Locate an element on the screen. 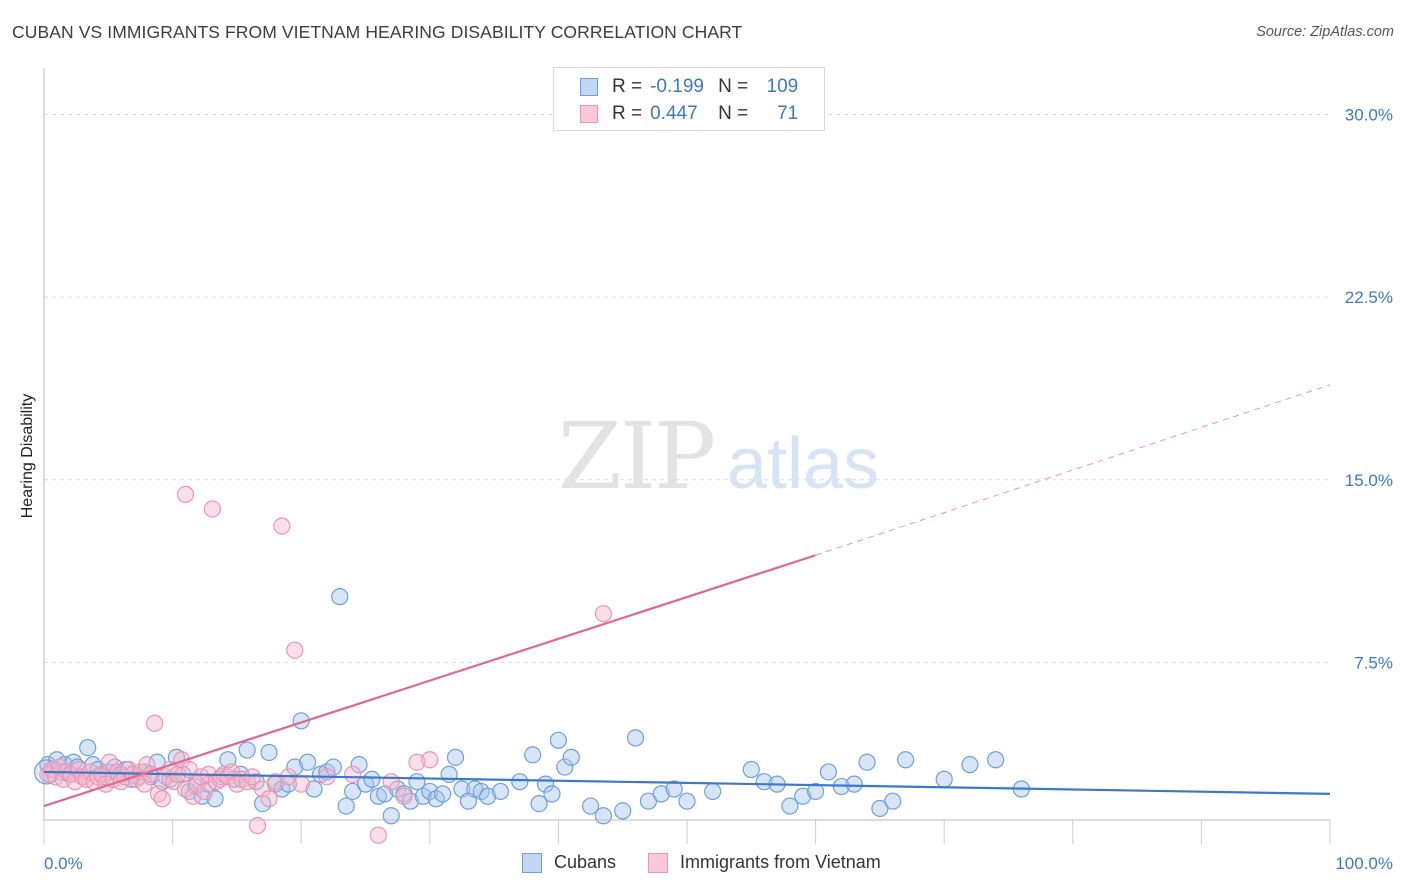 The width and height of the screenshot is (1406, 892). watermark-atlas: atlas is located at coordinates (803, 464).